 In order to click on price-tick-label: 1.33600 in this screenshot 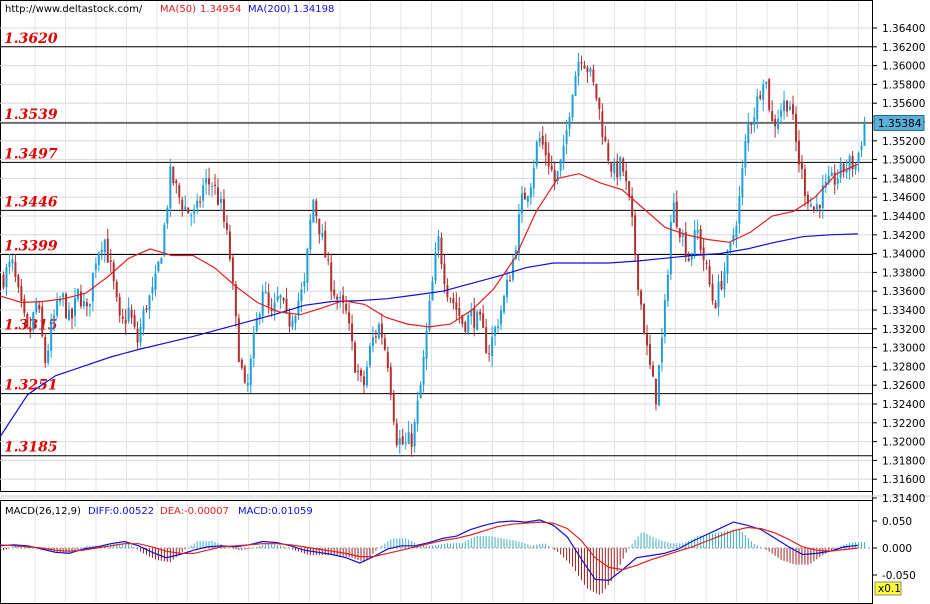, I will do `click(903, 292)`.